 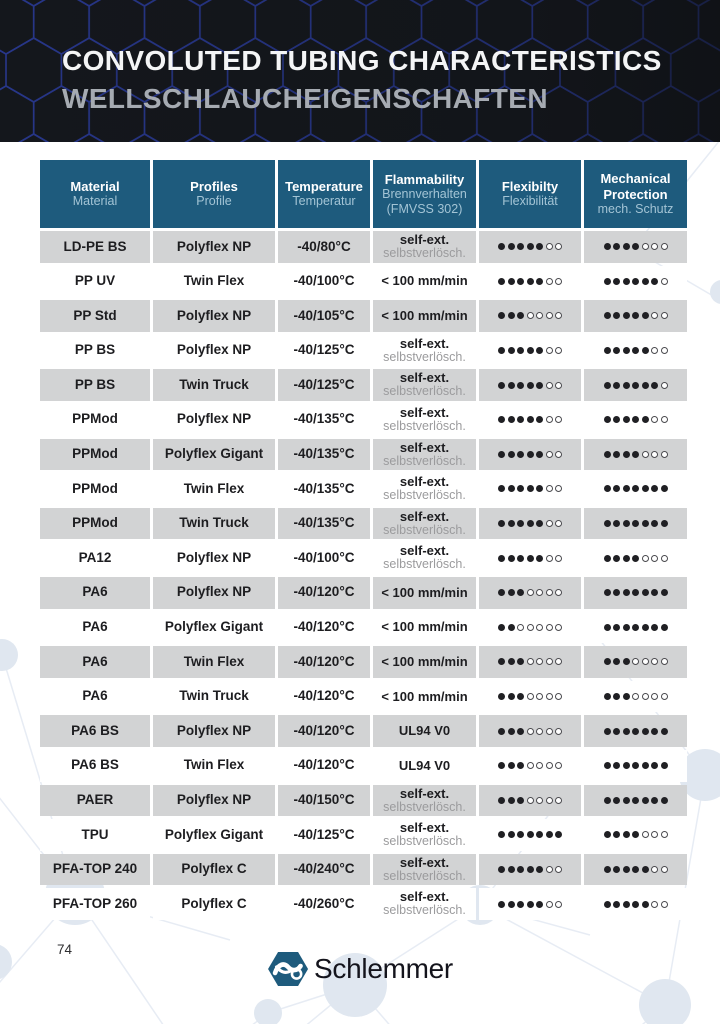 What do you see at coordinates (95, 835) in the screenshot?
I see `material-cell: TPU` at bounding box center [95, 835].